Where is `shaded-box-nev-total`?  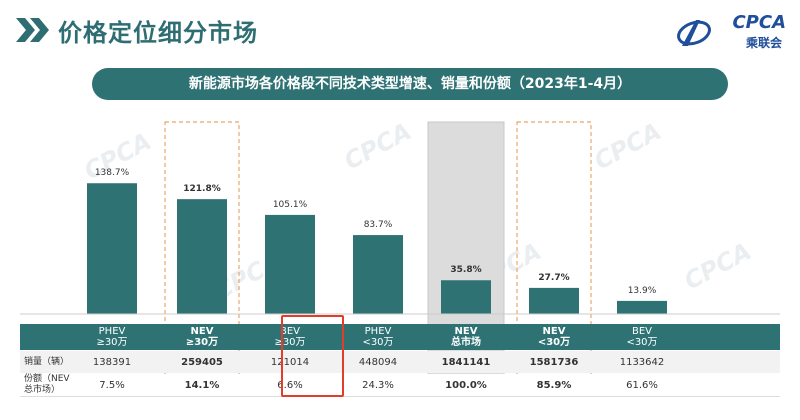
shaded-box-nev-total is located at coordinates (466, 259).